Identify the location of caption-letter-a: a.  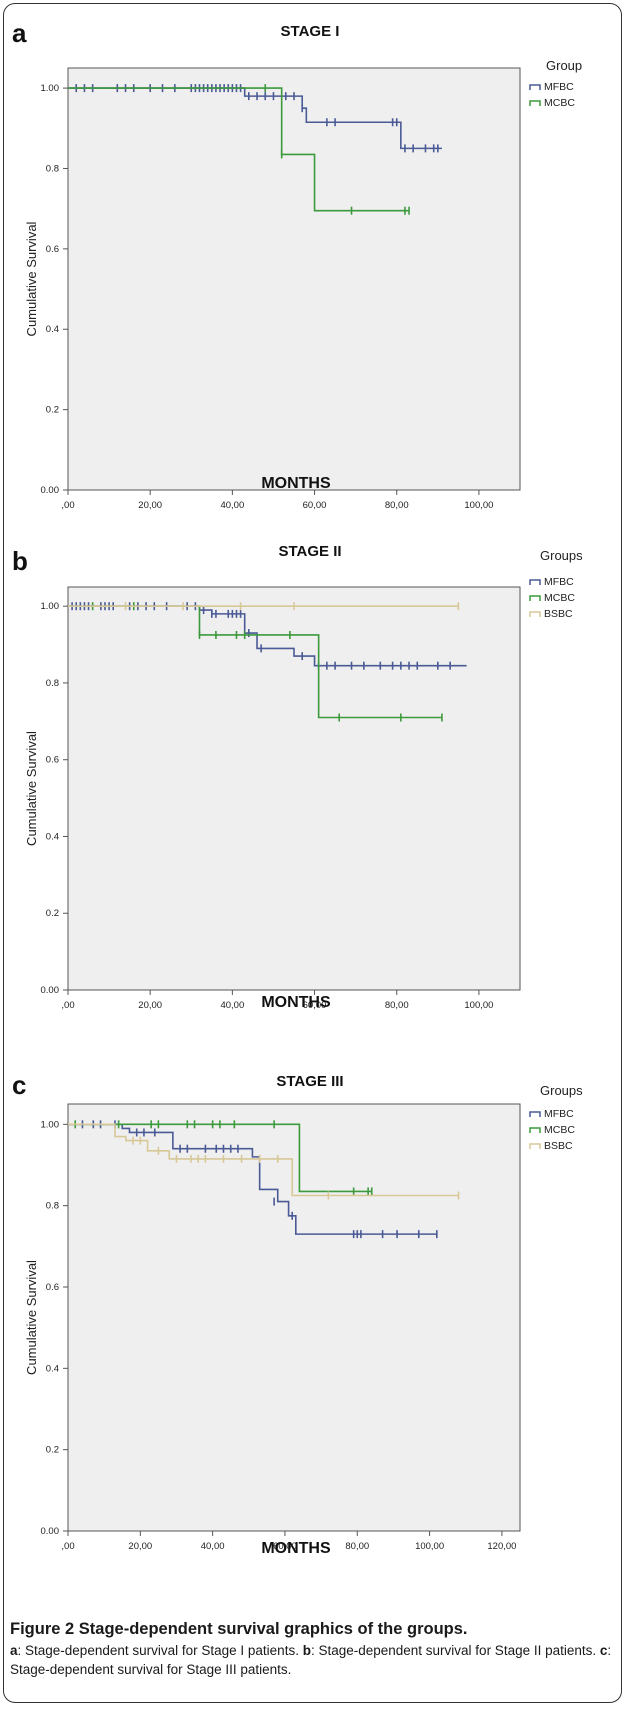
(14, 1650).